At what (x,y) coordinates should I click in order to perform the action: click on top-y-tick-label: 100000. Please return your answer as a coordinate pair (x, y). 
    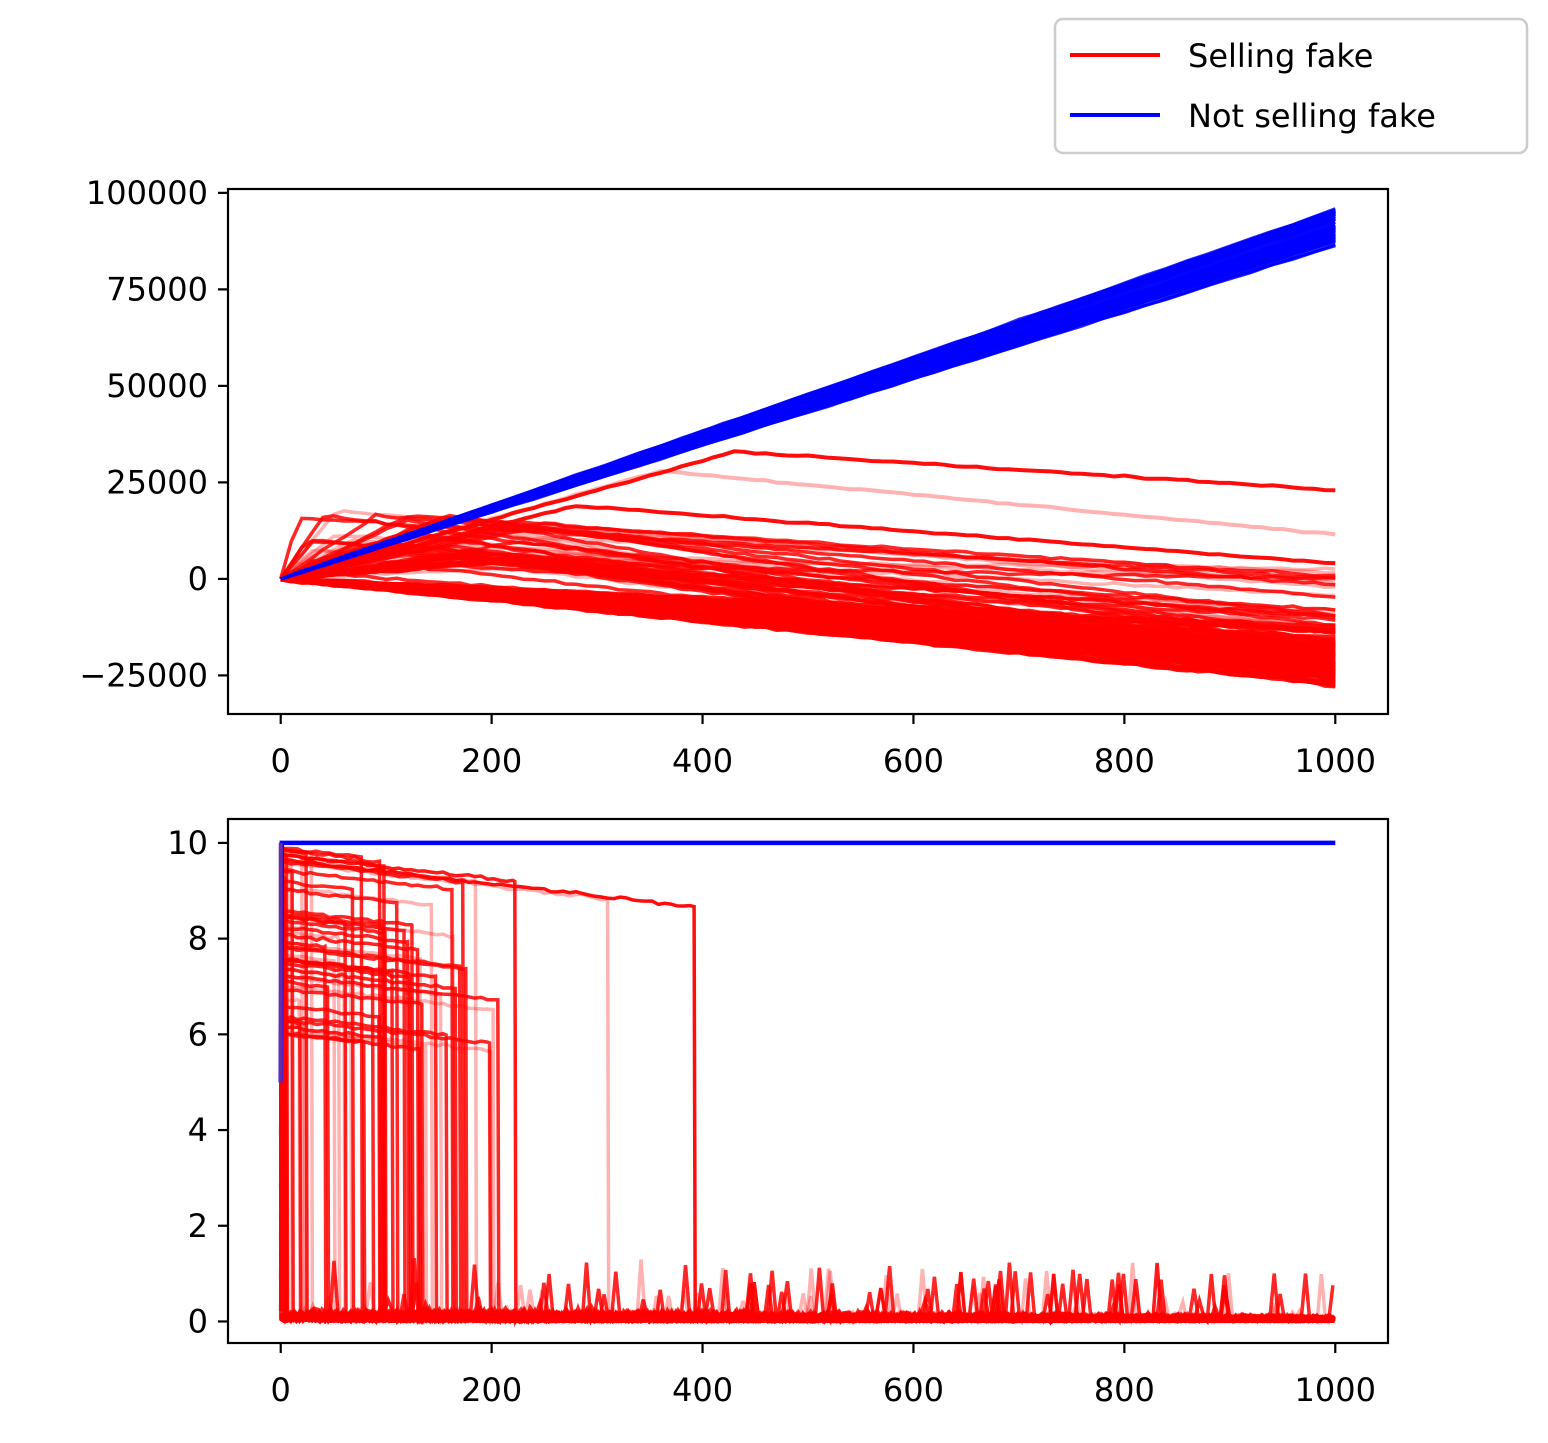
    Looking at the image, I should click on (147, 193).